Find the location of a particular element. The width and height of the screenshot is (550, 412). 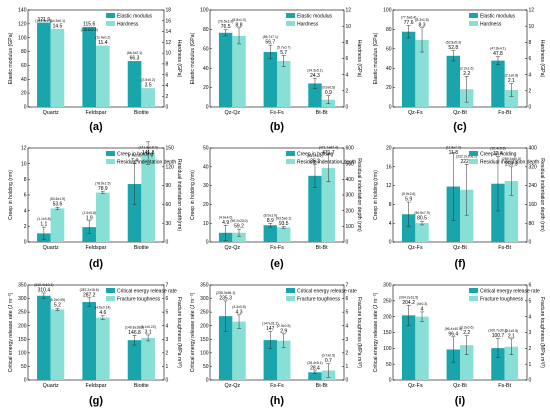

sd-label: (3.1±0.22) is located at coordinates (147, 327).